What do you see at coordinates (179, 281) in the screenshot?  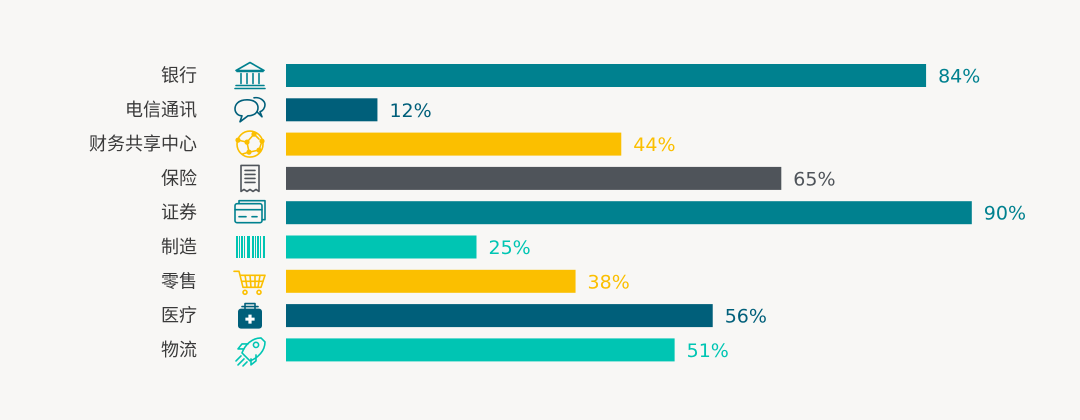 I see `category-label: 零售` at bounding box center [179, 281].